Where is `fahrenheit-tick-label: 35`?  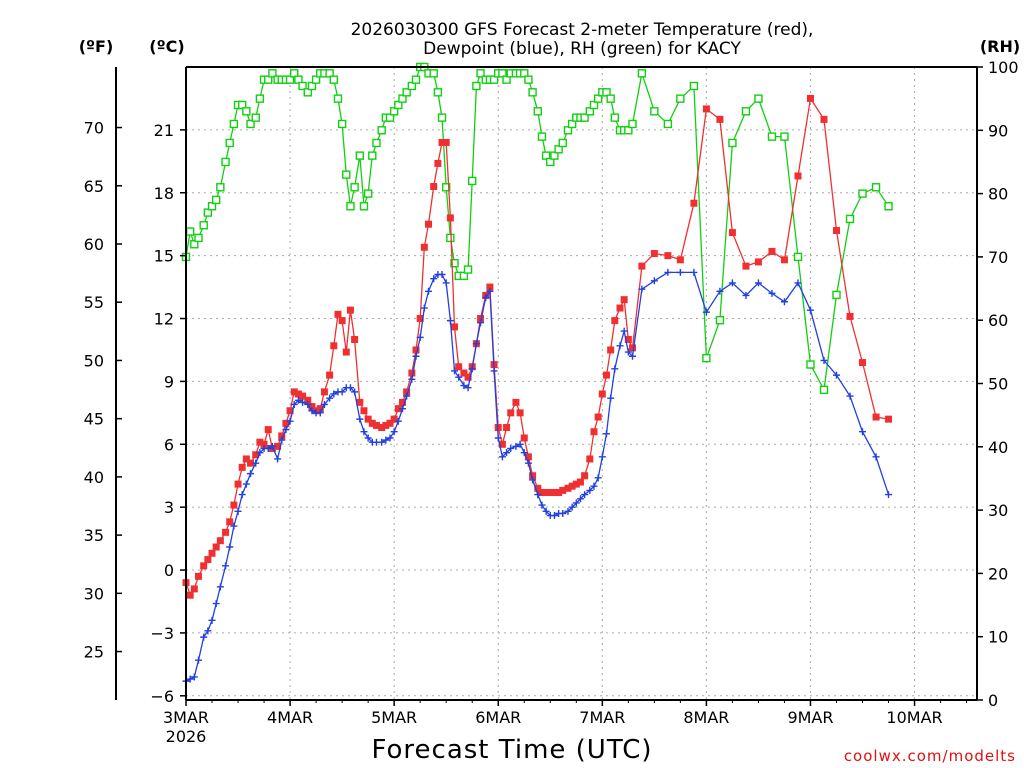 fahrenheit-tick-label: 35 is located at coordinates (94, 535).